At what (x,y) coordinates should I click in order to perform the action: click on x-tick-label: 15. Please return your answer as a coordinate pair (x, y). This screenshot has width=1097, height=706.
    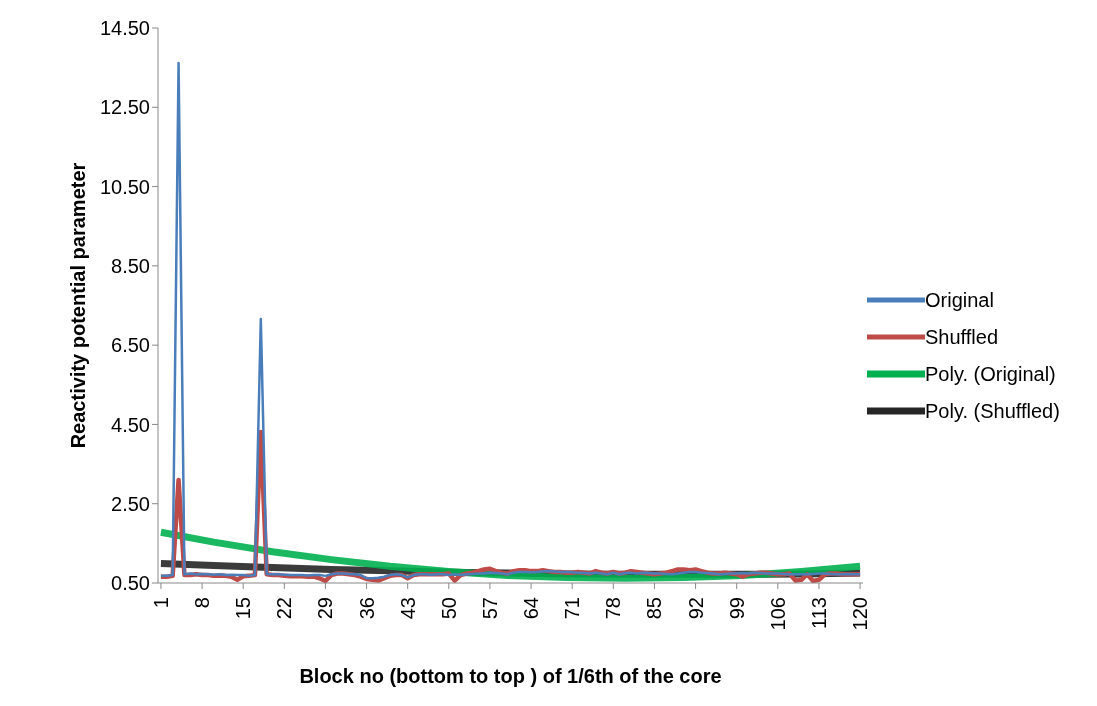
    Looking at the image, I should click on (243, 608).